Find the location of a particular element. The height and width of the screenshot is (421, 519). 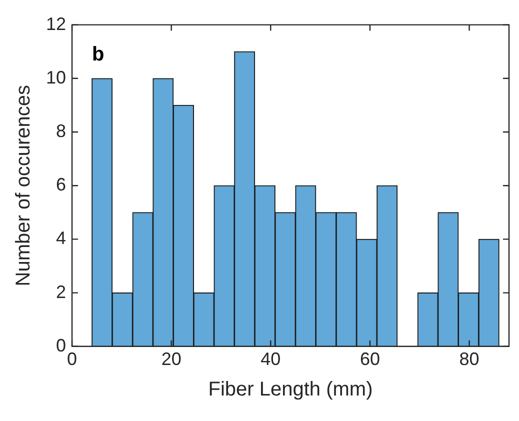

x-tick-label: 40 is located at coordinates (270, 359).